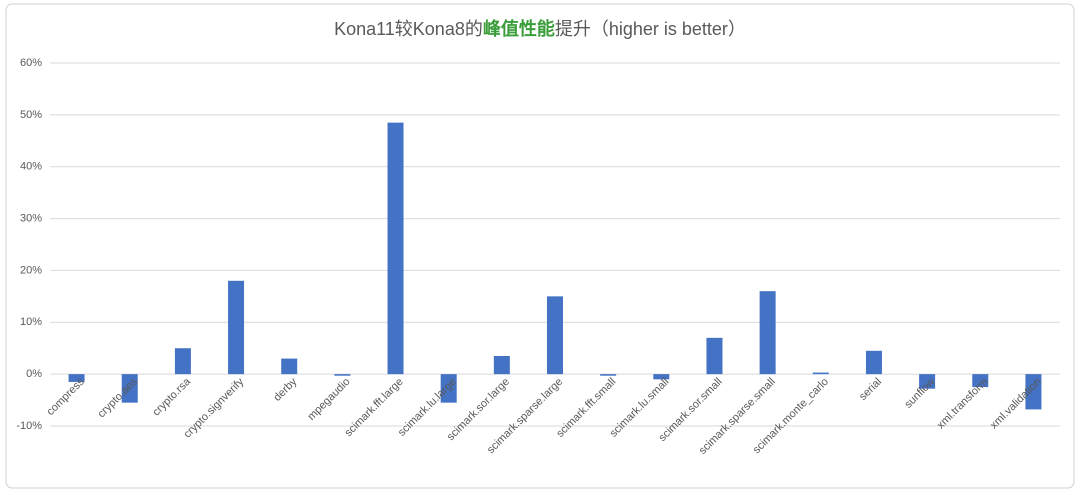 The height and width of the screenshot is (493, 1080). I want to click on chart-title: Kona11较Kona8的峰值性能提升（higher is better）, so click(540, 28).